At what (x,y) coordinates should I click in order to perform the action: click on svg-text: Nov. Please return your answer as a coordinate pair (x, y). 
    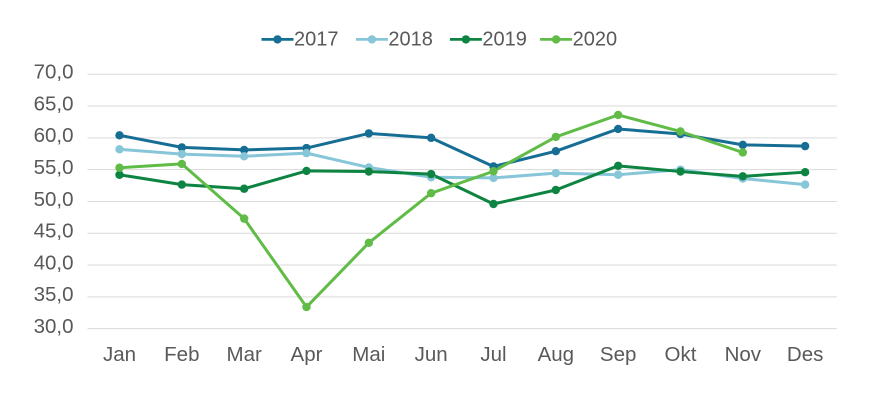
    Looking at the image, I should click on (743, 354).